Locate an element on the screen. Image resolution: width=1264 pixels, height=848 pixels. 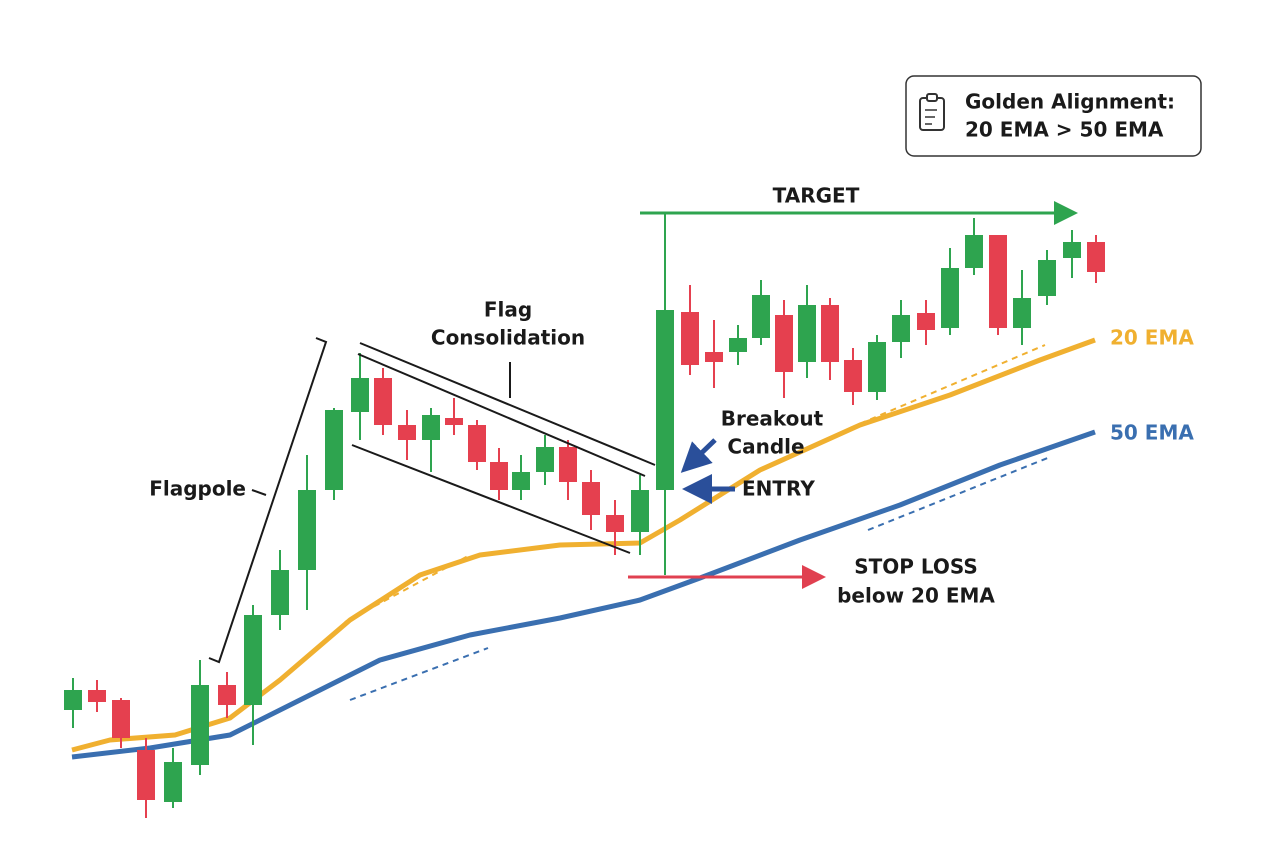
ema20-label: 20 EMA is located at coordinates (1152, 338).